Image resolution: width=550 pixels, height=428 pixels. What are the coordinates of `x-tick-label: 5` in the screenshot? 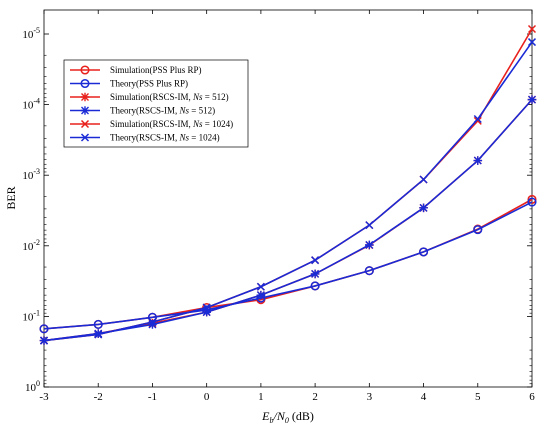 It's located at (478, 397).